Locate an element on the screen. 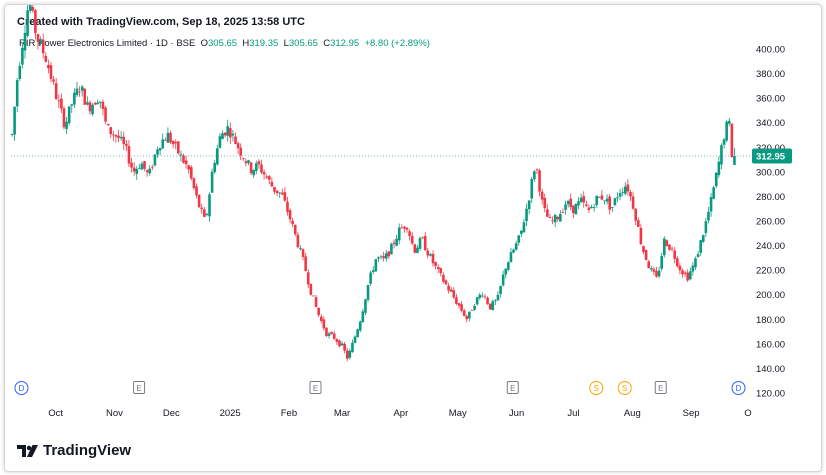 Image resolution: width=826 pixels, height=475 pixels. y-tick-label: 260.00 is located at coordinates (770, 222).